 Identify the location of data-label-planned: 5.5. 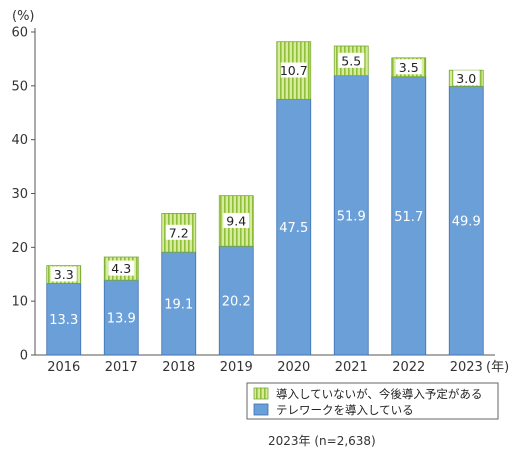
(351, 60).